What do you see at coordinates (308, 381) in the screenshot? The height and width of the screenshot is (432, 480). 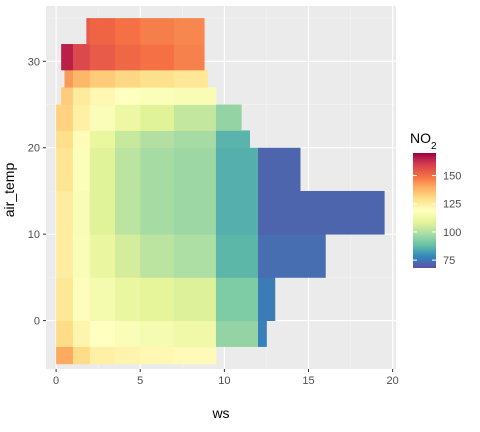 I see `x-tick-label: 15` at bounding box center [308, 381].